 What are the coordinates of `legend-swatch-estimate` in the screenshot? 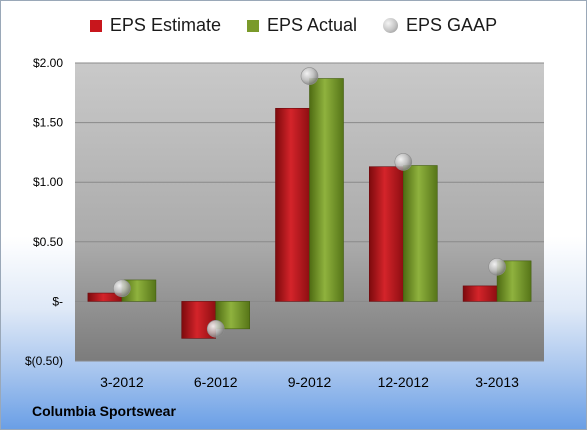 It's located at (95, 25).